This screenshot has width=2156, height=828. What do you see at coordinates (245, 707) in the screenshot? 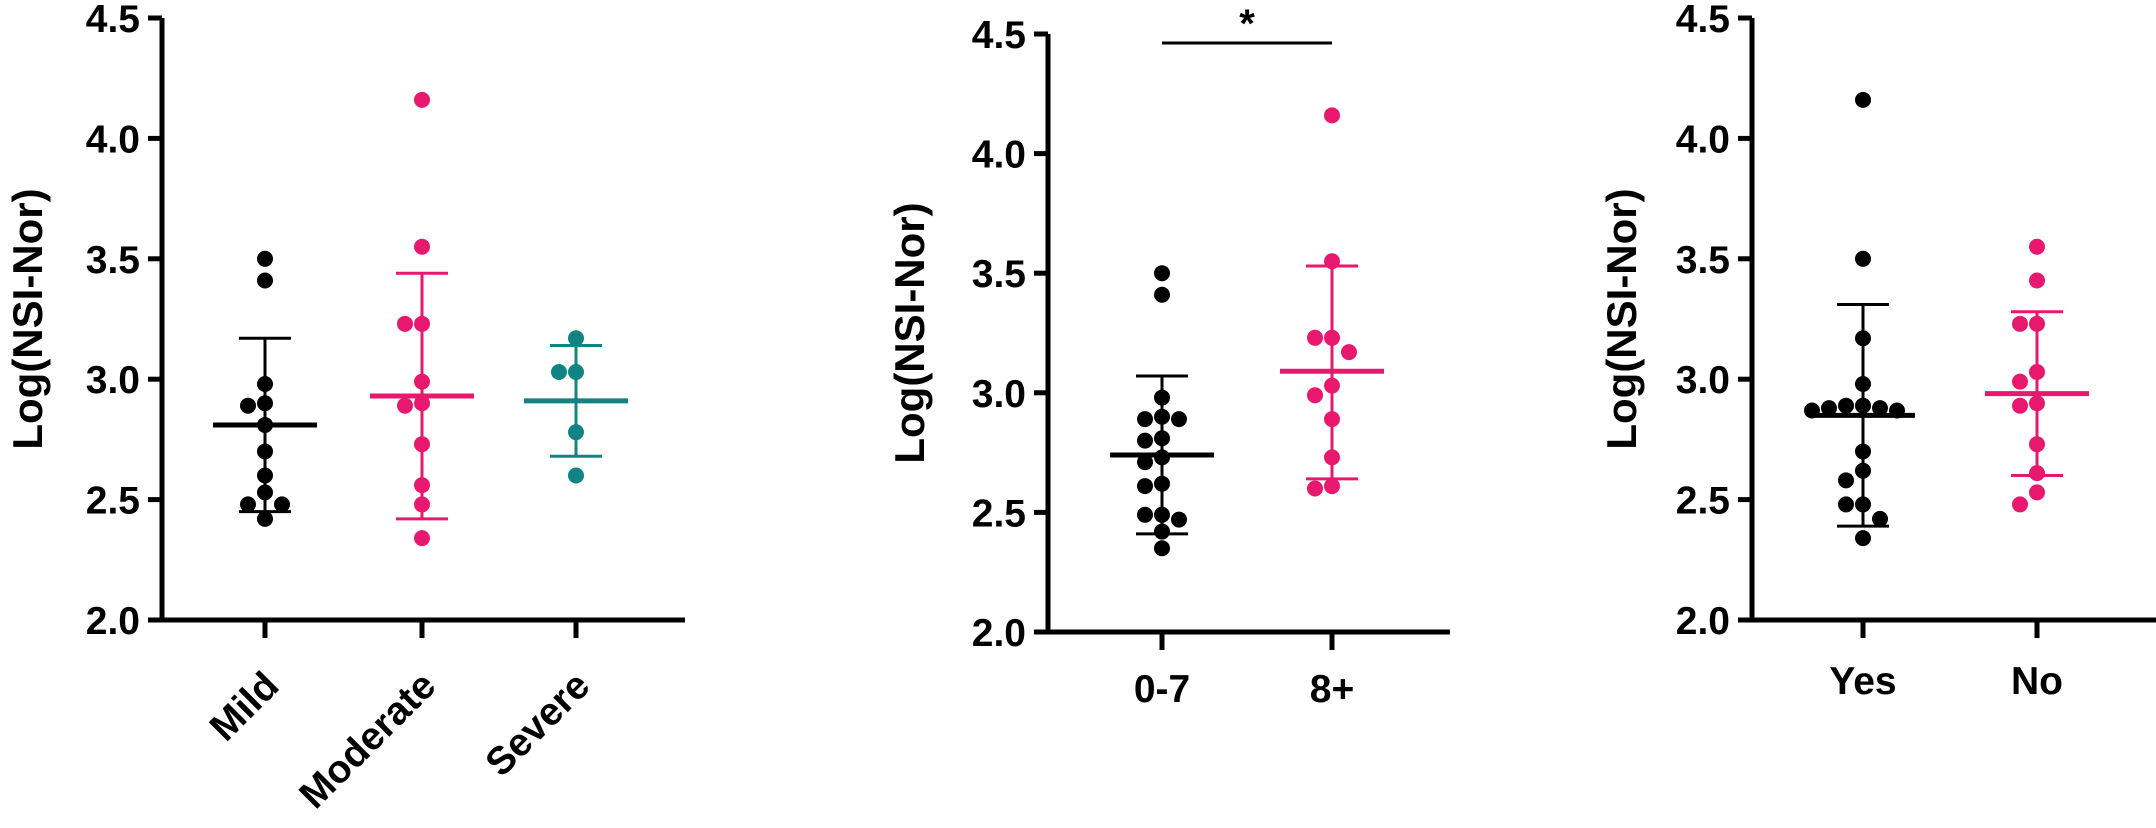
I see `category-label: Mild` at bounding box center [245, 707].